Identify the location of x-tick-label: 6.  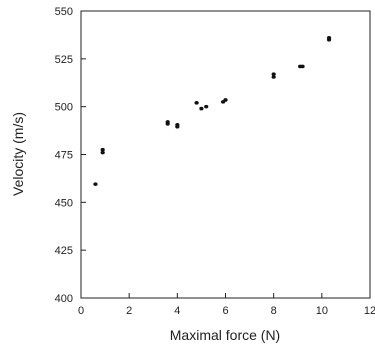
(225, 311).